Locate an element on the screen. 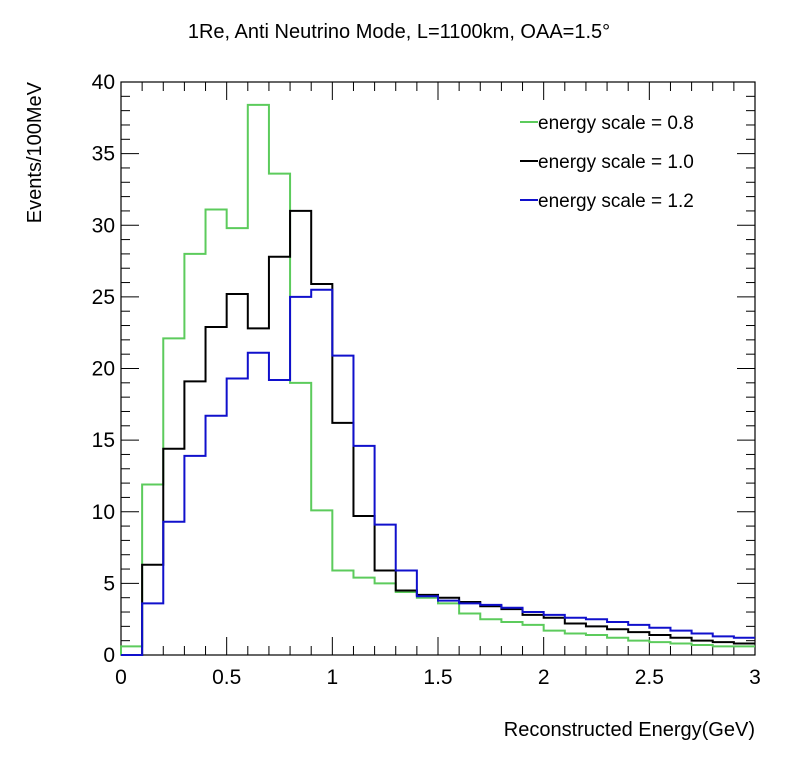  x-tick-label: 1.5 is located at coordinates (437, 677).